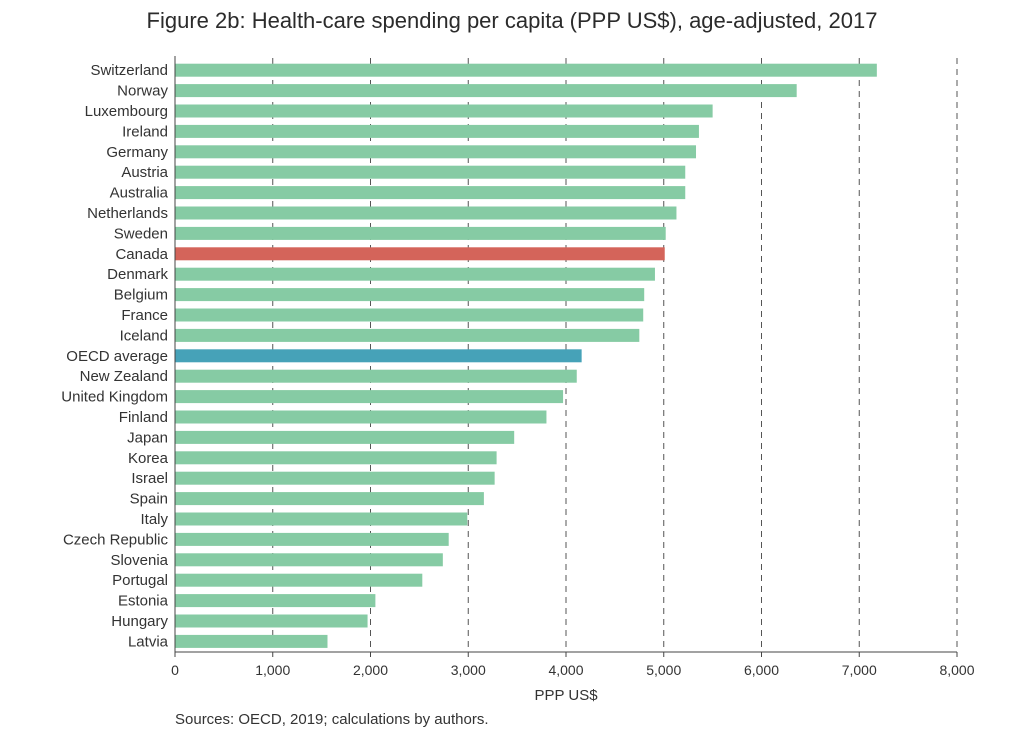 Image resolution: width=1024 pixels, height=743 pixels. What do you see at coordinates (420, 233) in the screenshot?
I see `bar-sweden` at bounding box center [420, 233].